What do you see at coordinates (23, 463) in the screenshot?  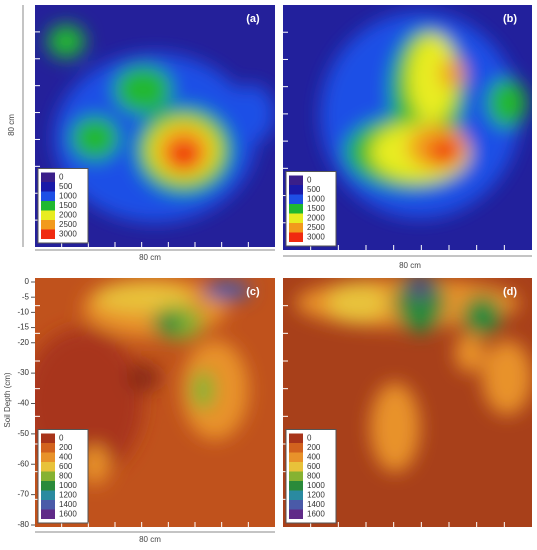 I see `depth-tick-label: -60` at bounding box center [23, 463].